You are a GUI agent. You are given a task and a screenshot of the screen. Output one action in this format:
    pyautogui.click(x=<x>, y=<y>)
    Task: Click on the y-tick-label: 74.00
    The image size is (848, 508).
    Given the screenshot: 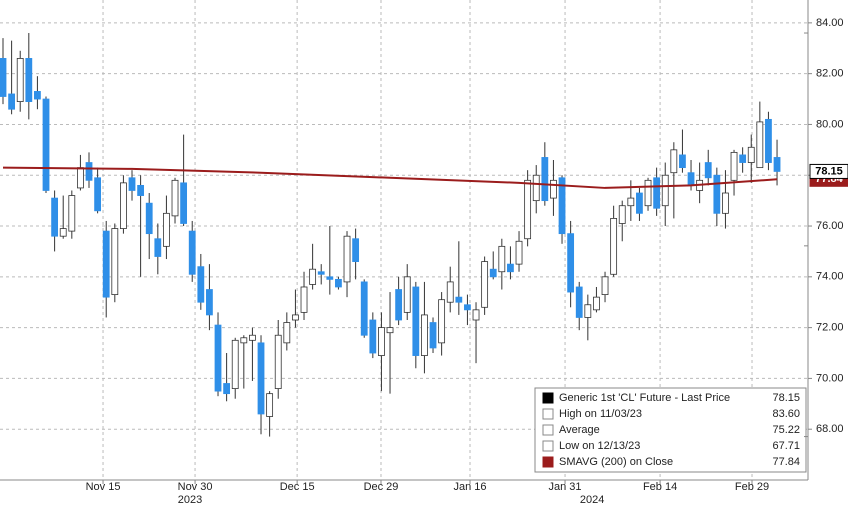 What is the action you would take?
    pyautogui.click(x=830, y=277)
    